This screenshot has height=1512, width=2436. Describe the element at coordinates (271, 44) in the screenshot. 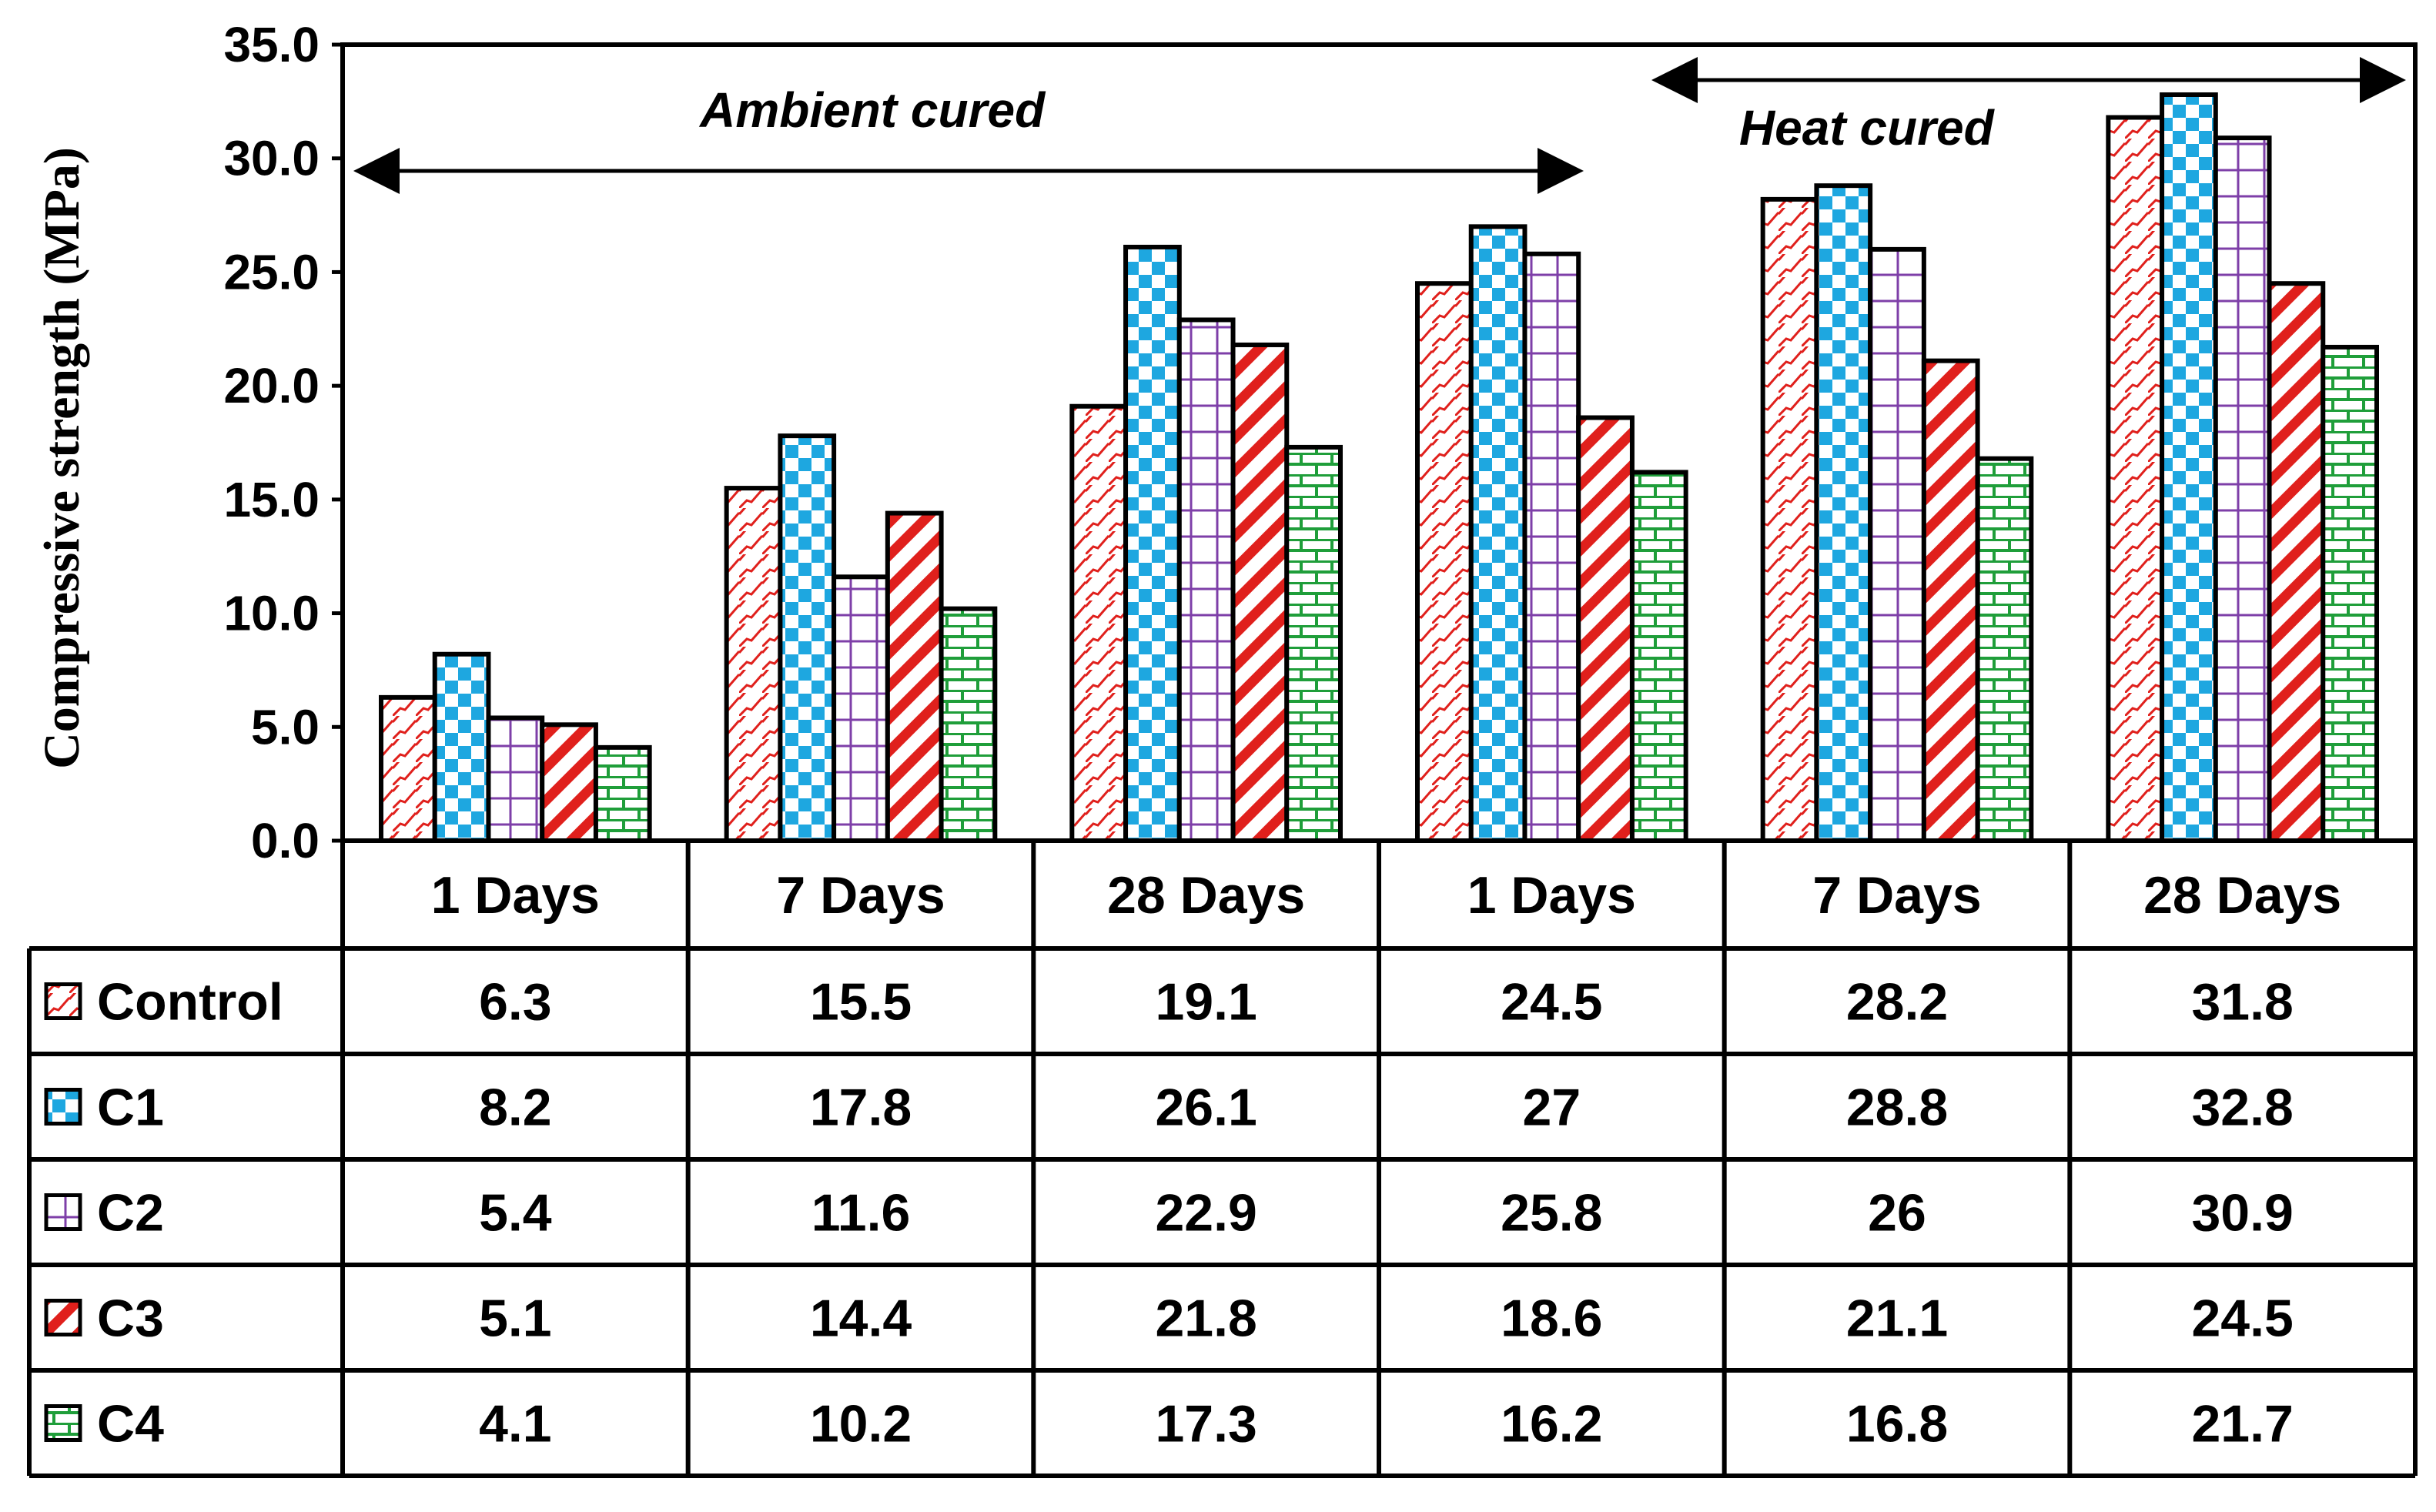

I see `y-tick-label: 35.0` at that location.